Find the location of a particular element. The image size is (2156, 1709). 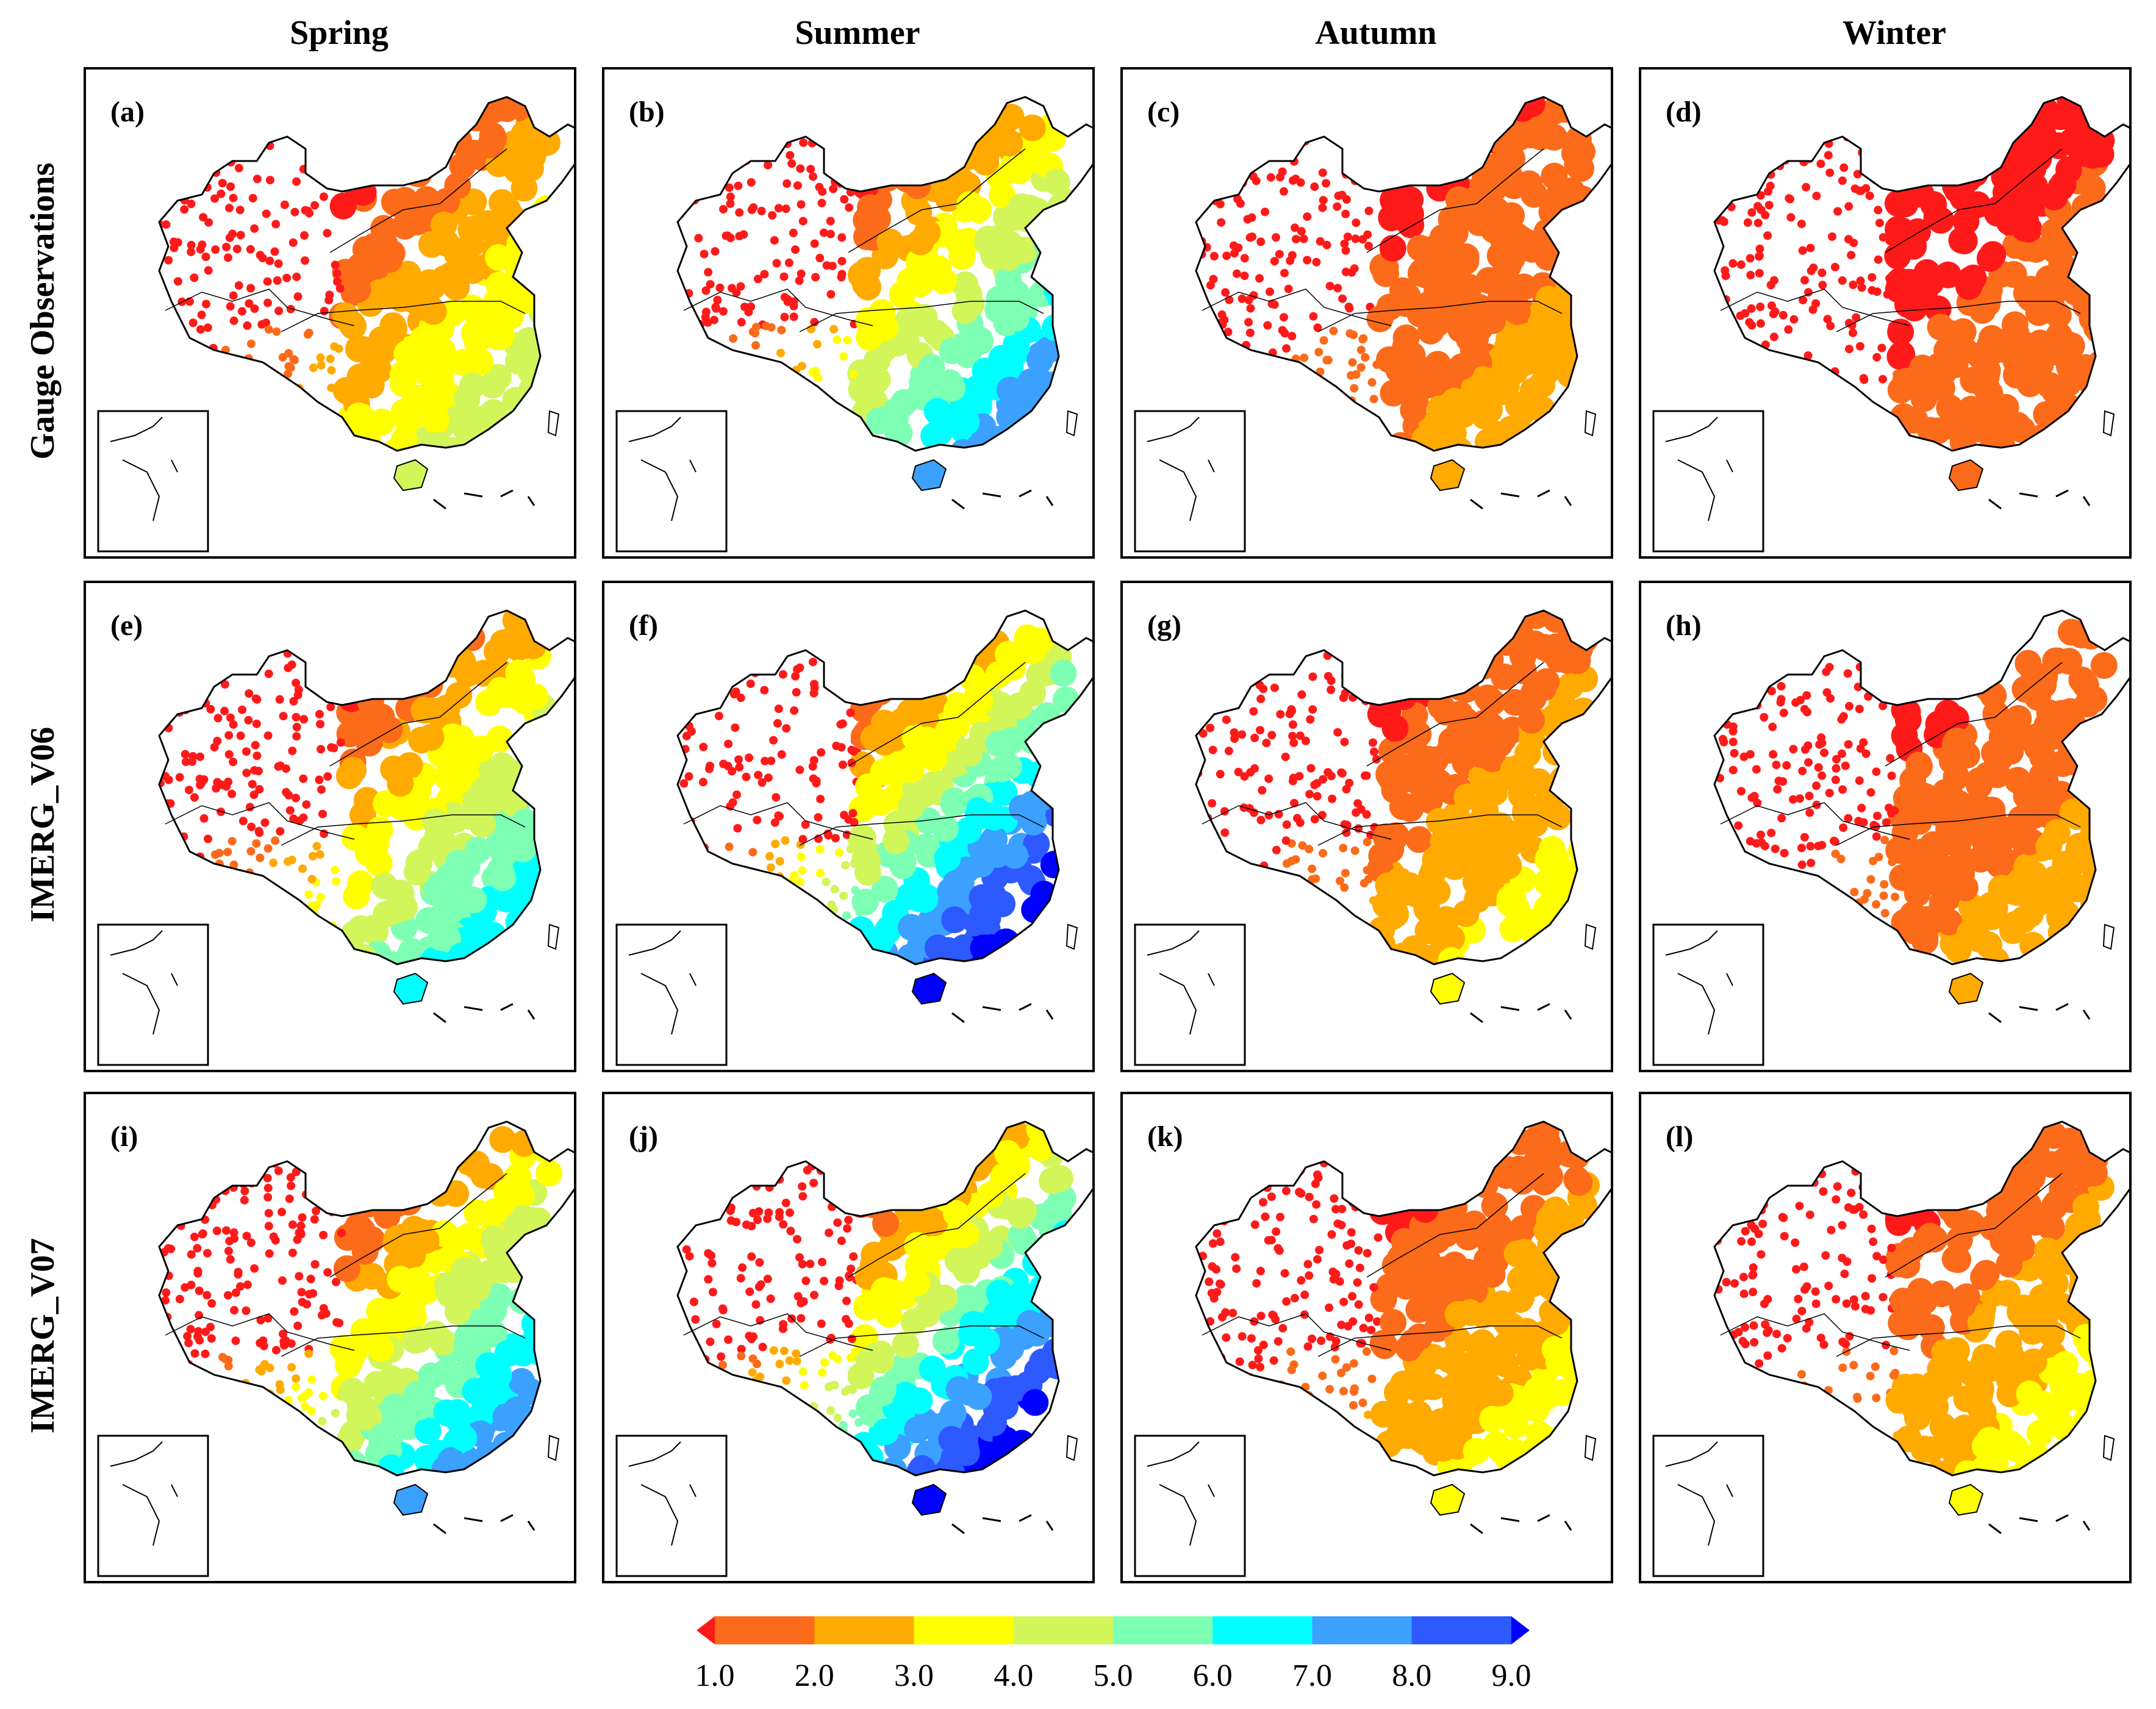

china-boundary is located at coordinates (366, 1298).